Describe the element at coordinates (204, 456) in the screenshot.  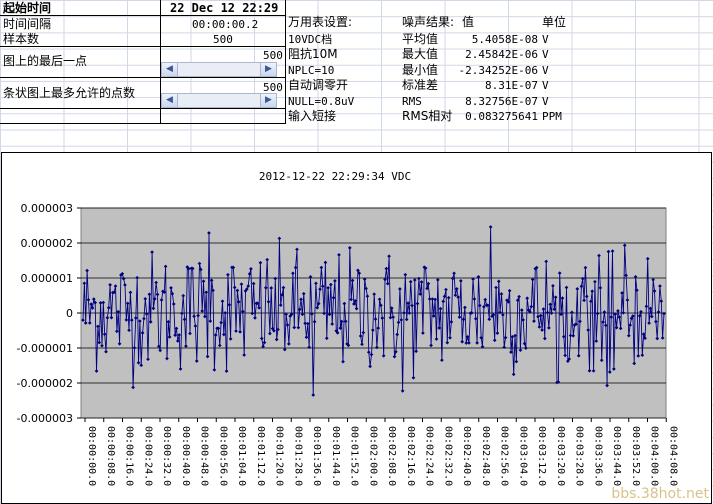
I see `x-tick-label: 00:00:48.0` at that location.